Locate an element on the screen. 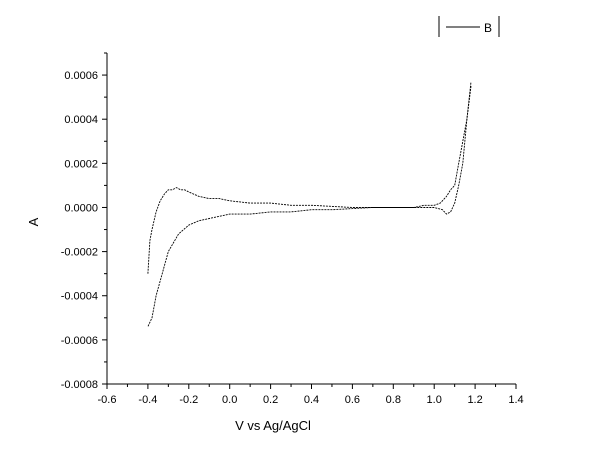 The width and height of the screenshot is (600, 463). x-tick-label: 0.2 is located at coordinates (270, 400).